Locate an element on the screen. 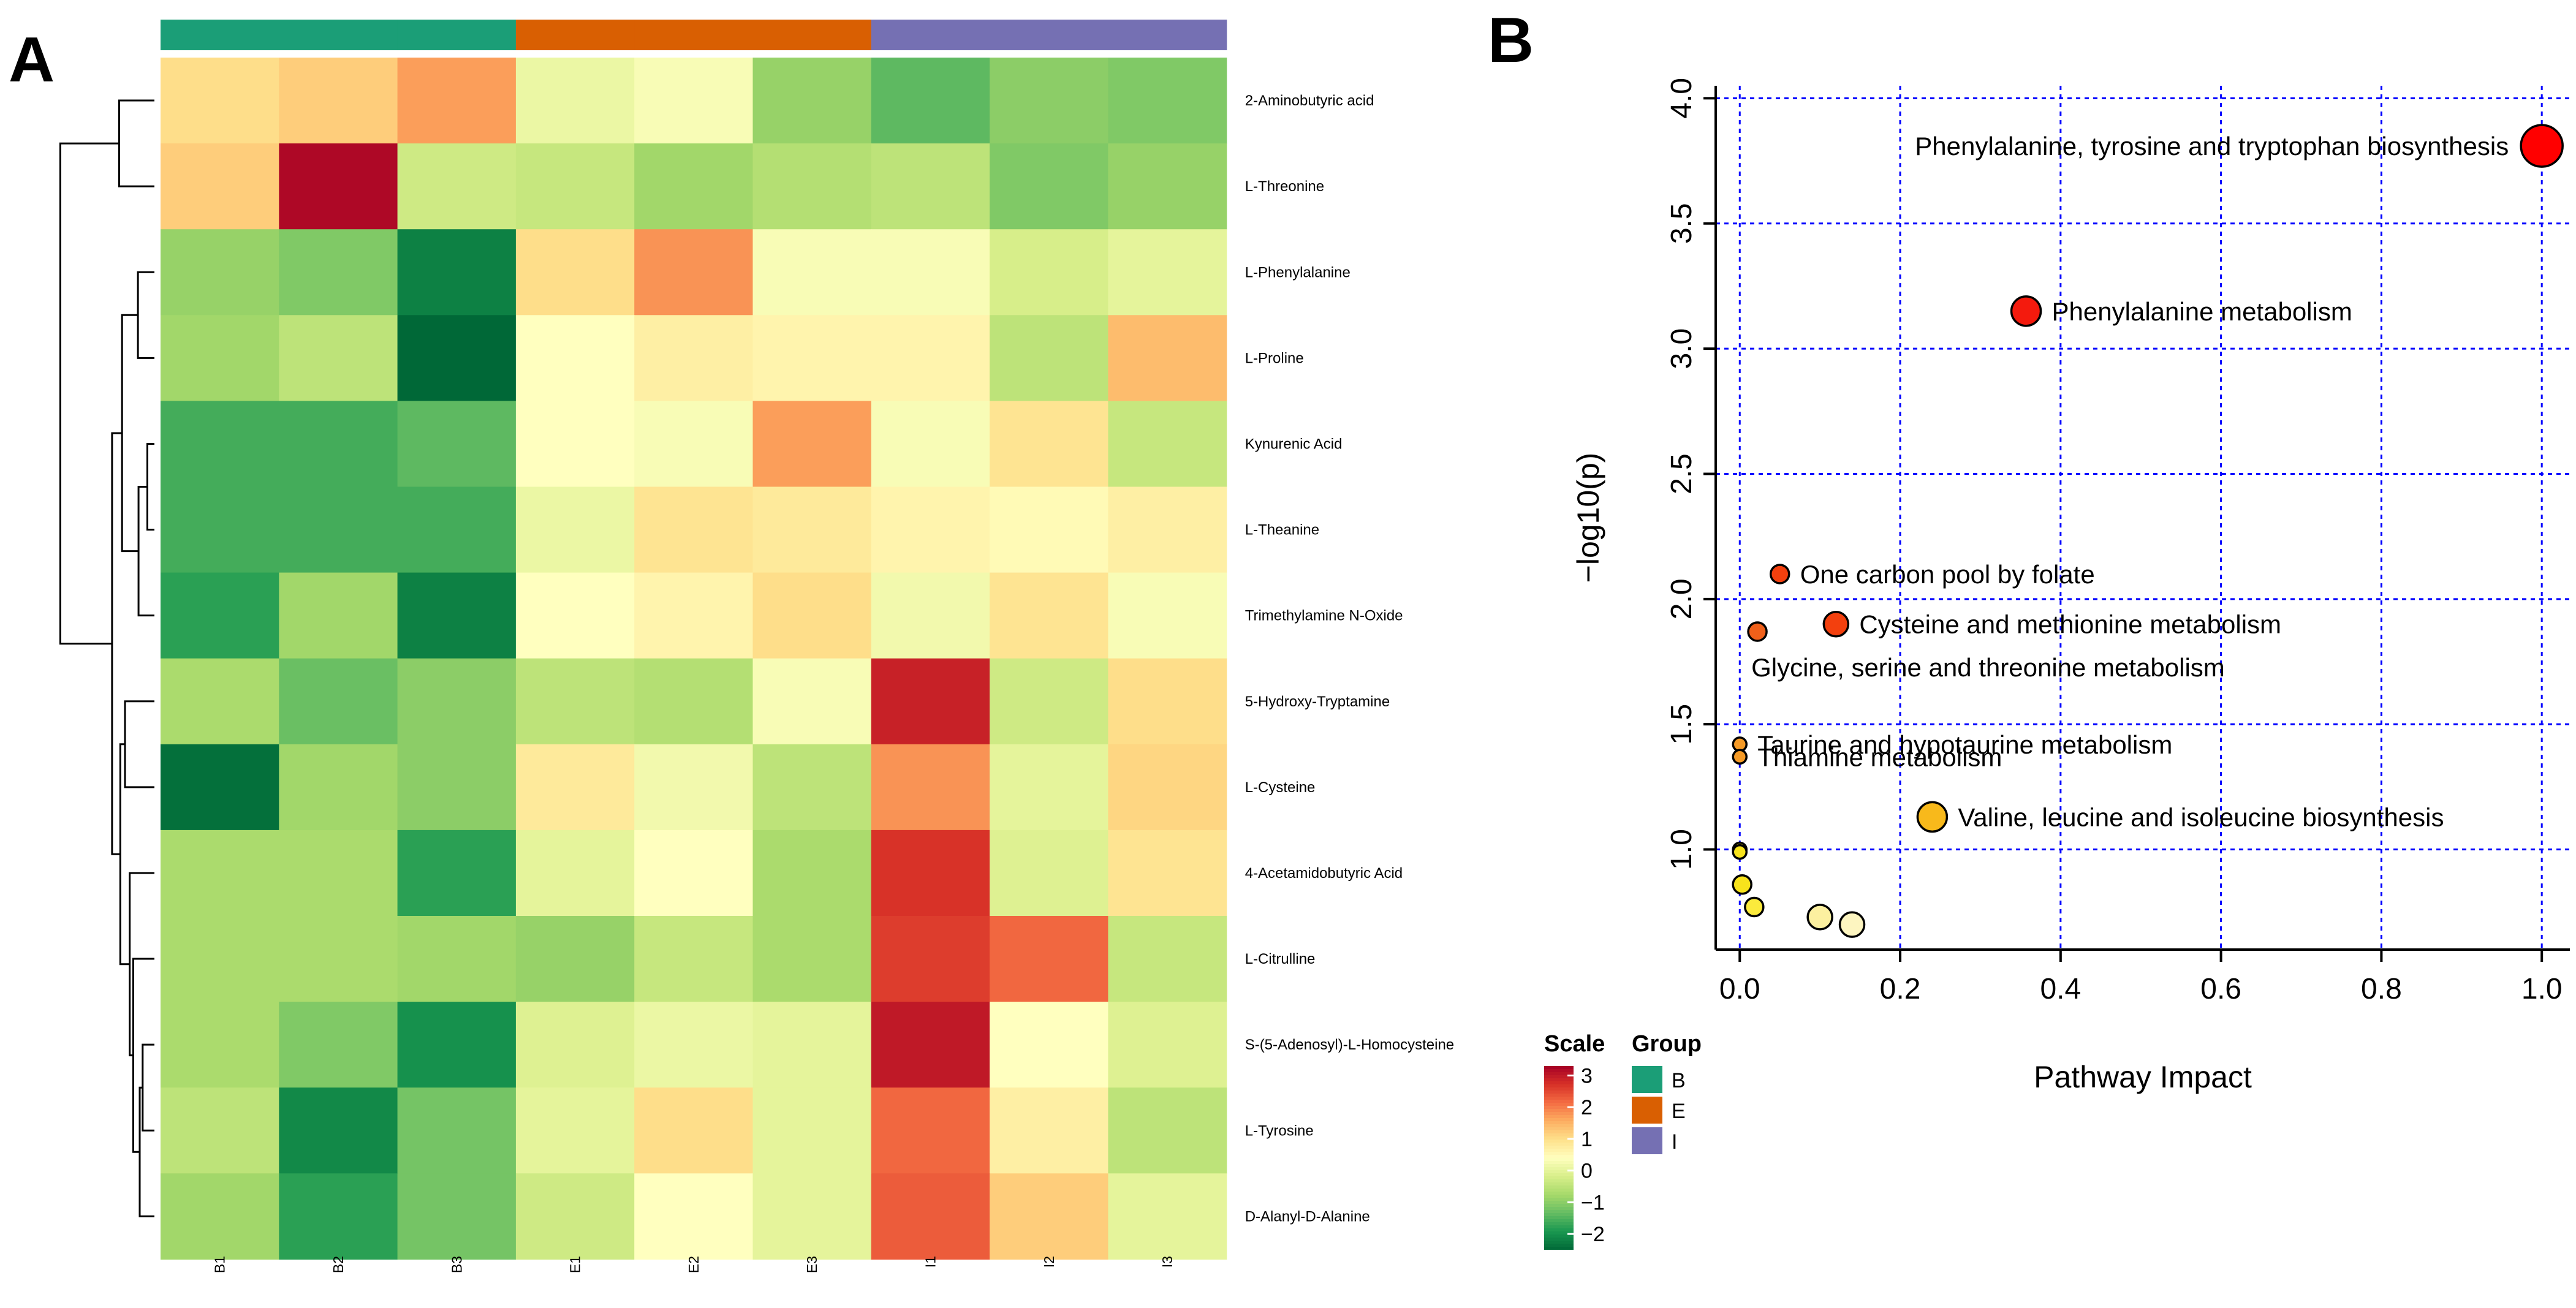 Image resolution: width=2576 pixels, height=1308 pixels. x-tick-label: 1.0 is located at coordinates (2542, 989).